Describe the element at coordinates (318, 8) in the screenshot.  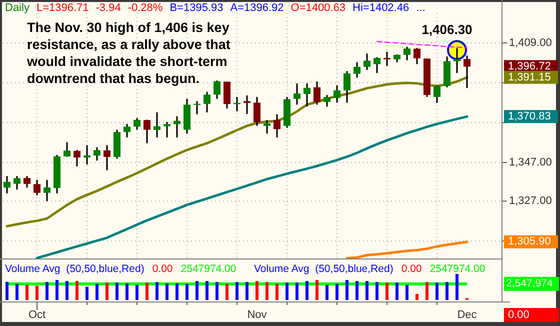
I see `annotation: O=1400.63` at that location.